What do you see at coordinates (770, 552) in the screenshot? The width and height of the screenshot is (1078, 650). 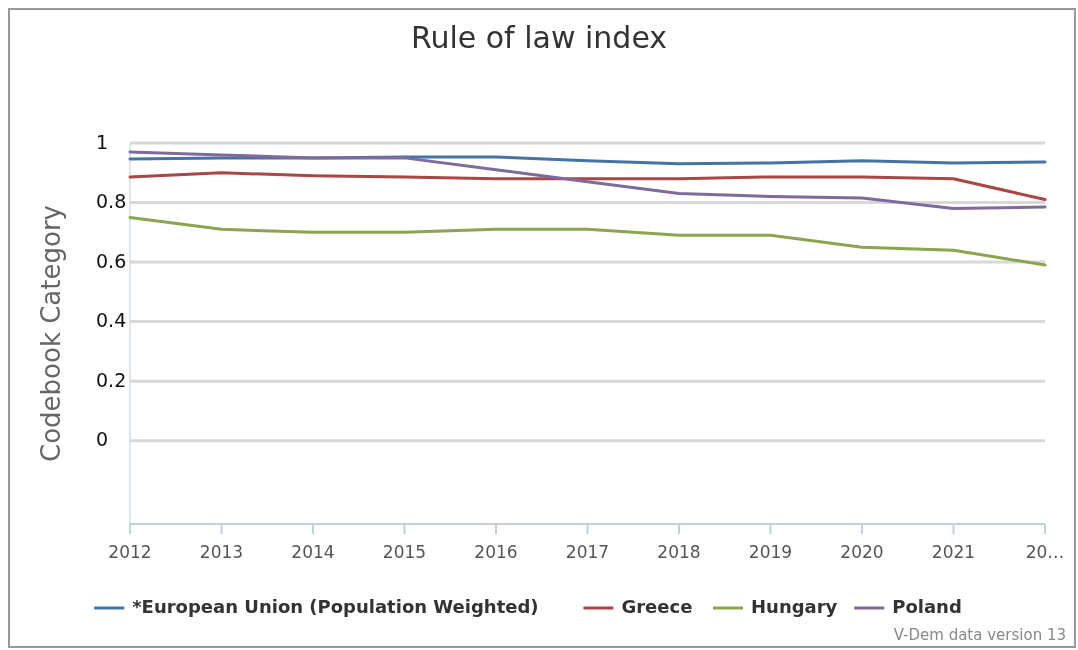 I see `x-tick-label: 2019` at bounding box center [770, 552].